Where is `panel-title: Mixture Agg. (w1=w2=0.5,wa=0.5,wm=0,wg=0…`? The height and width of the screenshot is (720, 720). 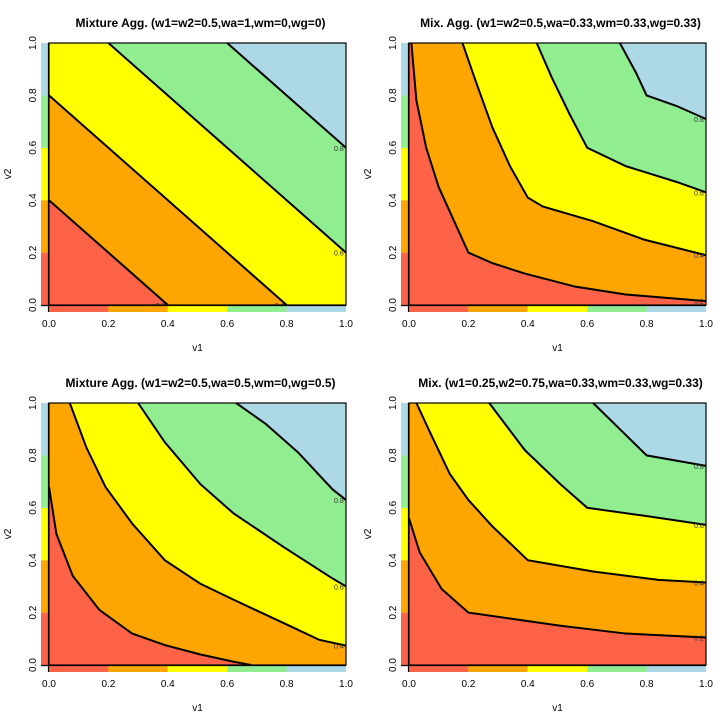
panel-title: Mixture Agg. (w1=w2=0.5,wa=0.5,wm=0,wg=0… is located at coordinates (201, 383).